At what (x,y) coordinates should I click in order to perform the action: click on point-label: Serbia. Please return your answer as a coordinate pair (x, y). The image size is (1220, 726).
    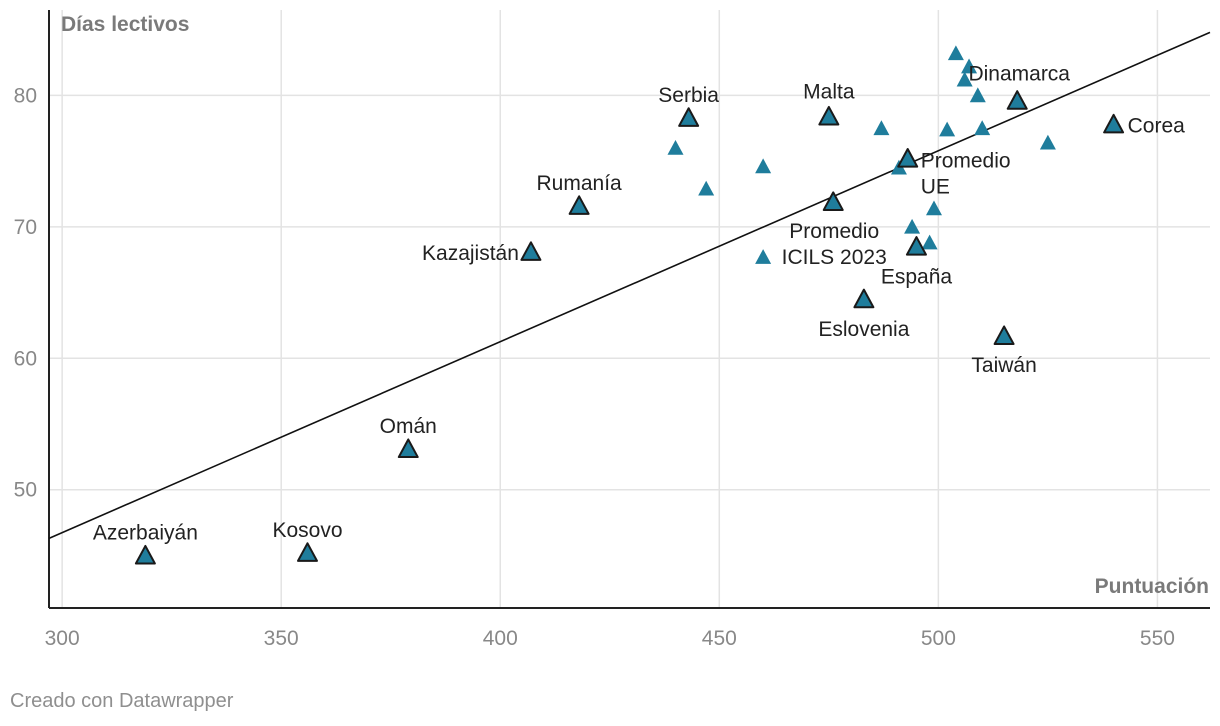
    Looking at the image, I should click on (688, 95).